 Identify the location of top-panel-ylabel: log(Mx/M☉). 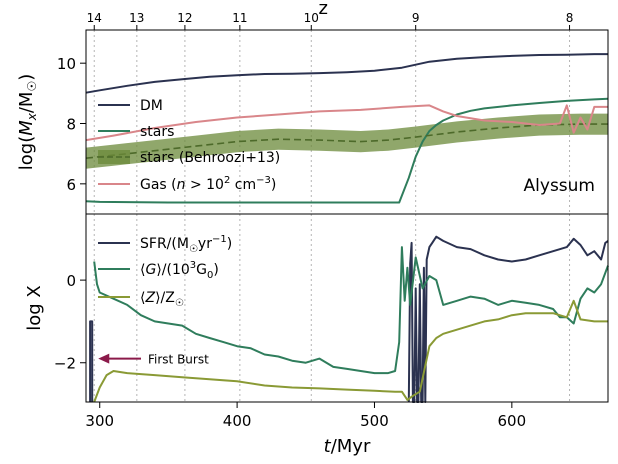
(27, 122).